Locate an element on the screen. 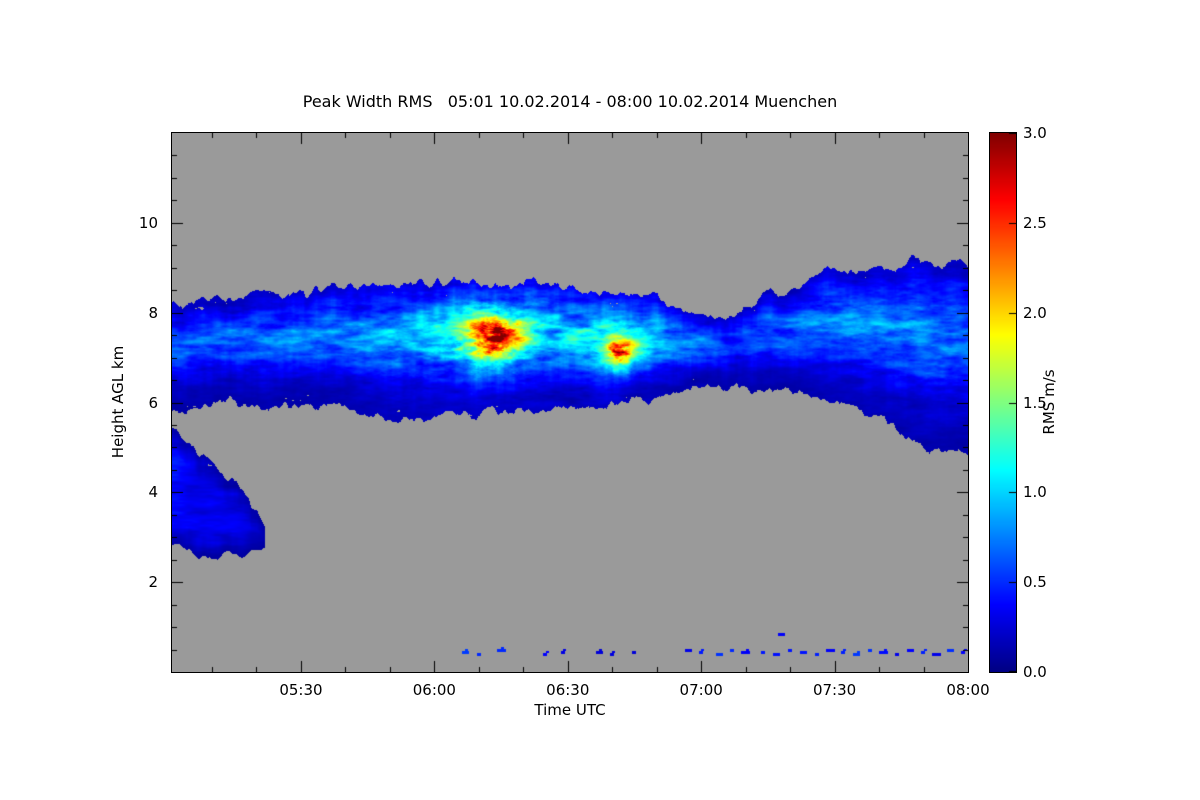 This screenshot has height=800, width=1200. x-tick-label: 06:30 is located at coordinates (568, 690).